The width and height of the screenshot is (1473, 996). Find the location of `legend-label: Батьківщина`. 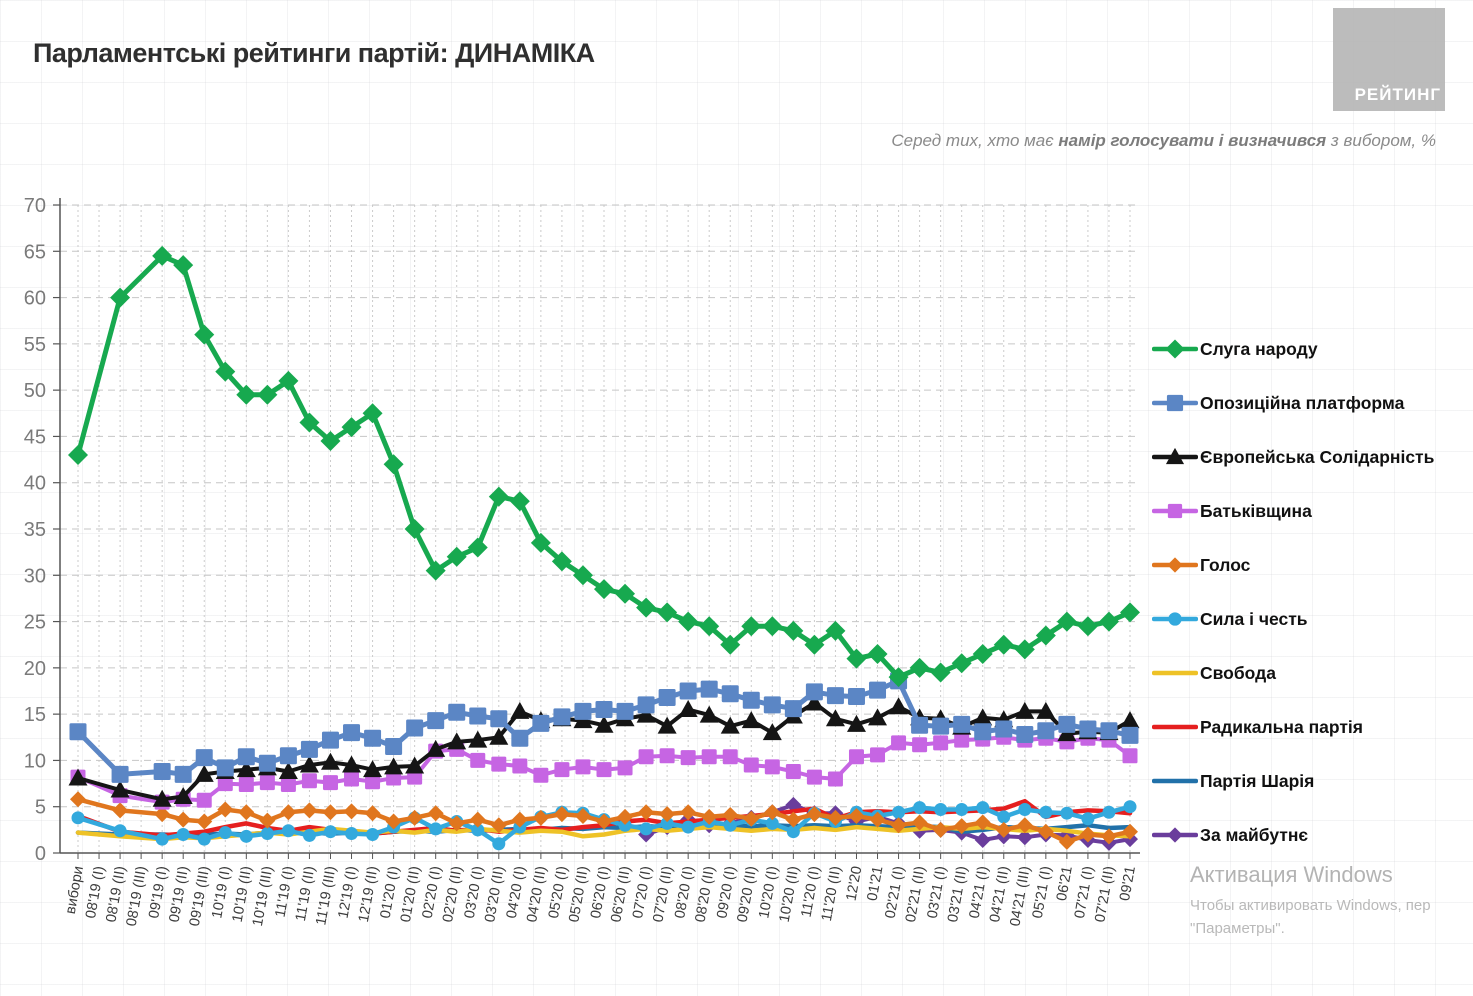

legend-label: Батьківщина is located at coordinates (1256, 510).